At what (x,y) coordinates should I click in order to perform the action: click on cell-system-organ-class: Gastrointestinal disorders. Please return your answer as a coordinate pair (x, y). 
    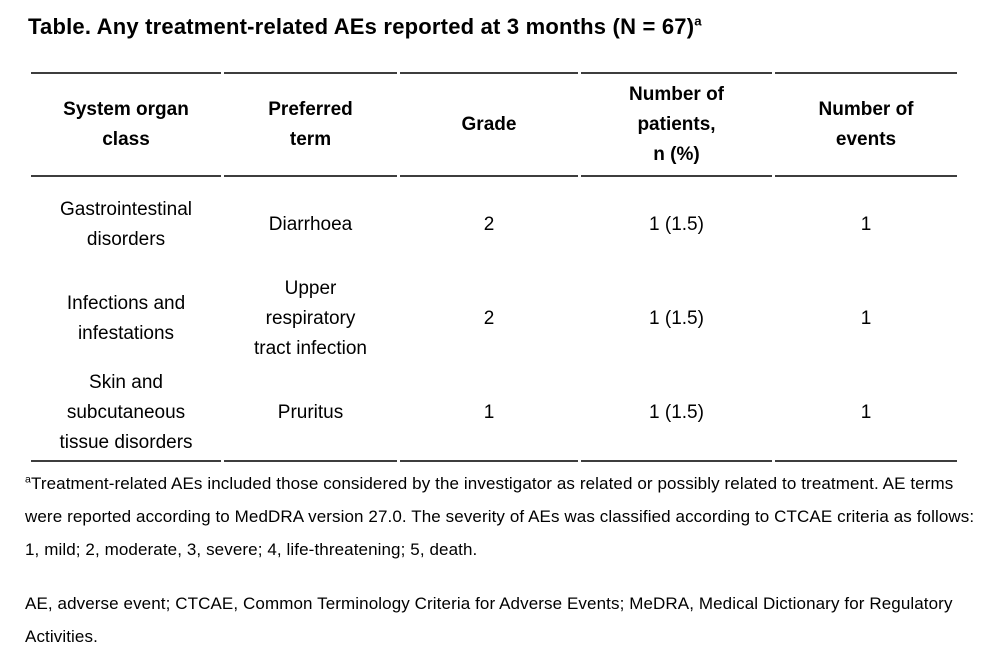
    Looking at the image, I should click on (125, 224).